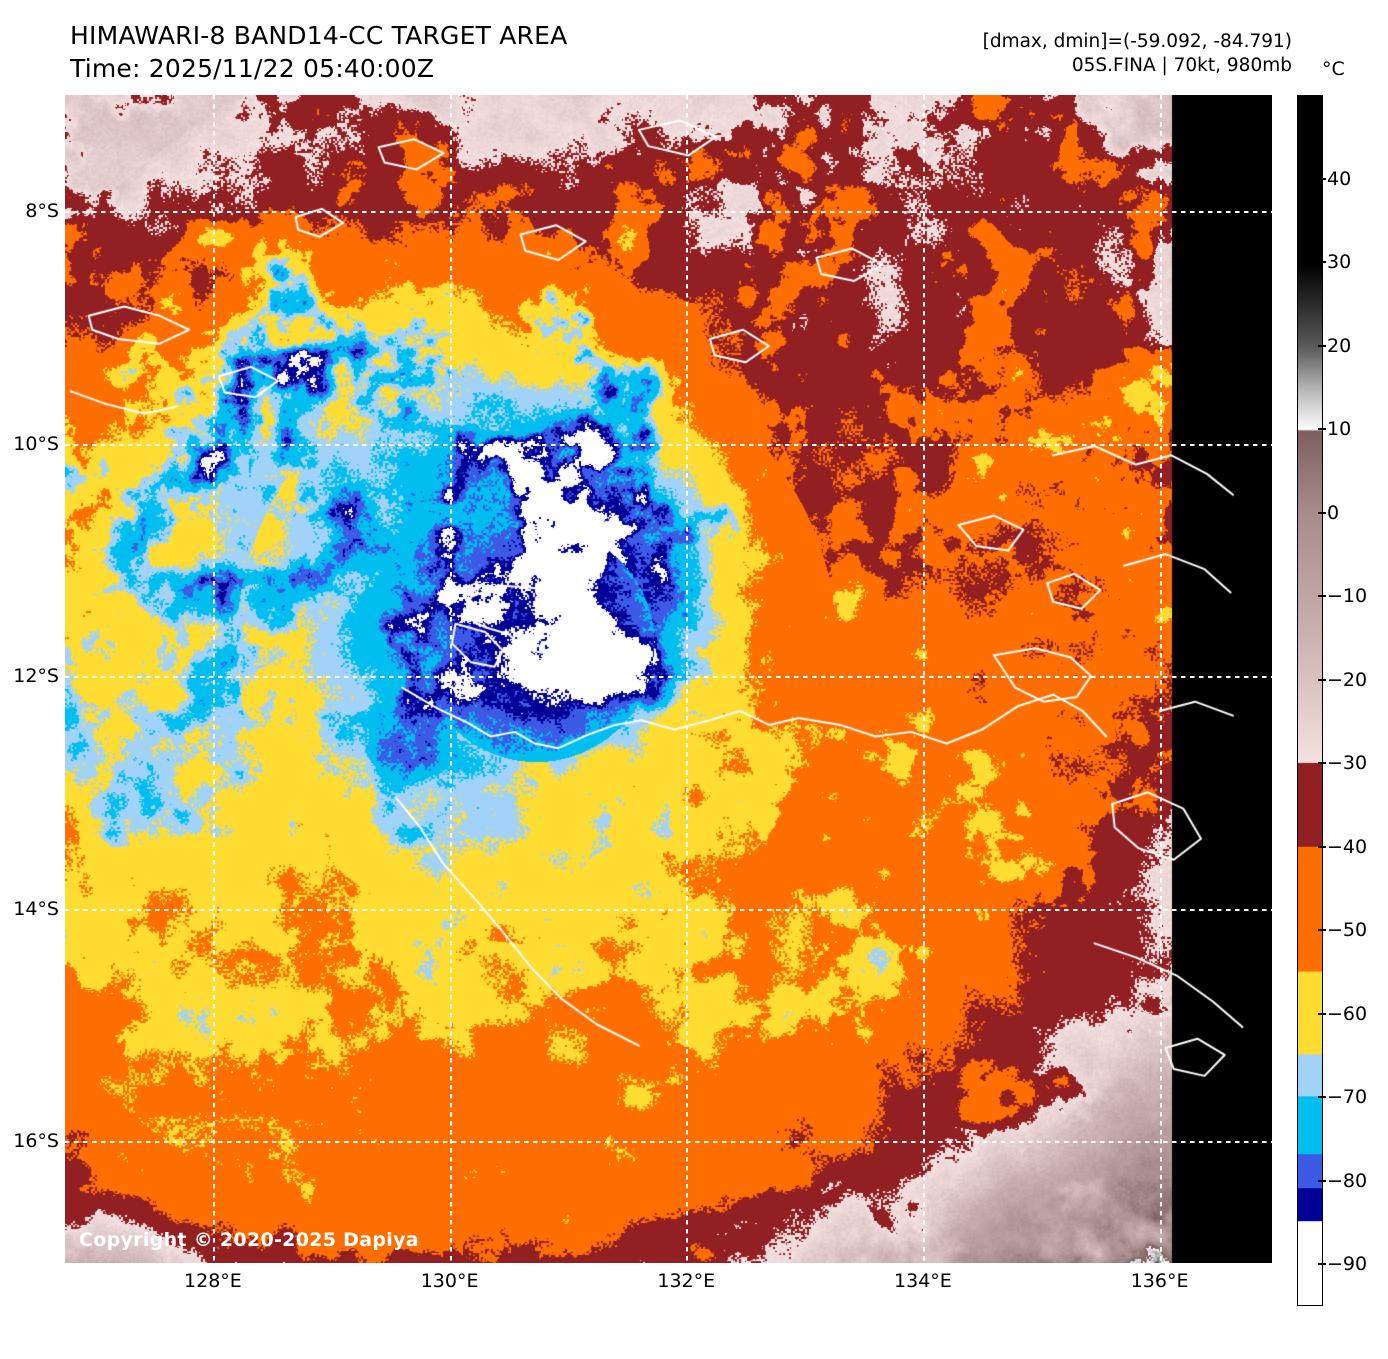  Describe the element at coordinates (1347, 846) in the screenshot. I see `colorbar-tick--40: −40` at that location.